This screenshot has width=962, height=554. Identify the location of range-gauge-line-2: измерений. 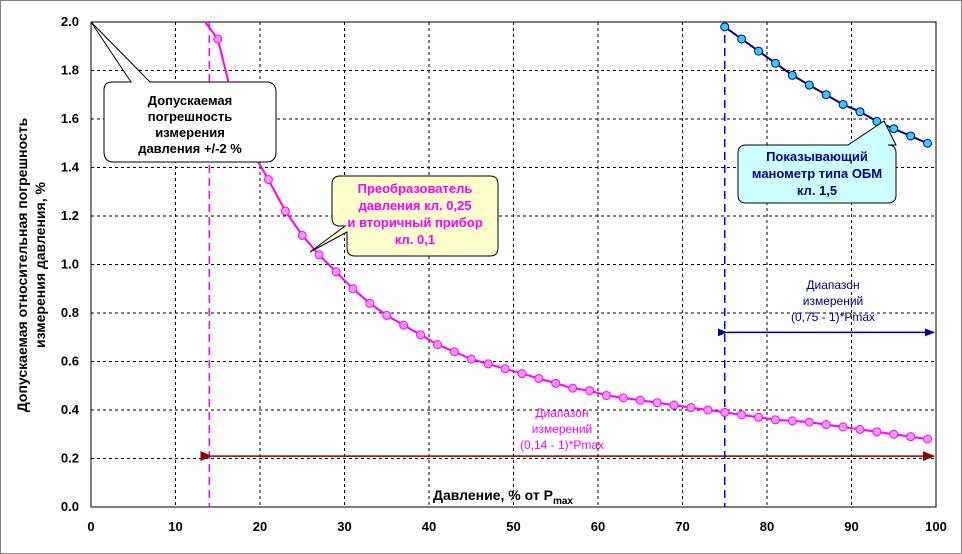
(833, 301).